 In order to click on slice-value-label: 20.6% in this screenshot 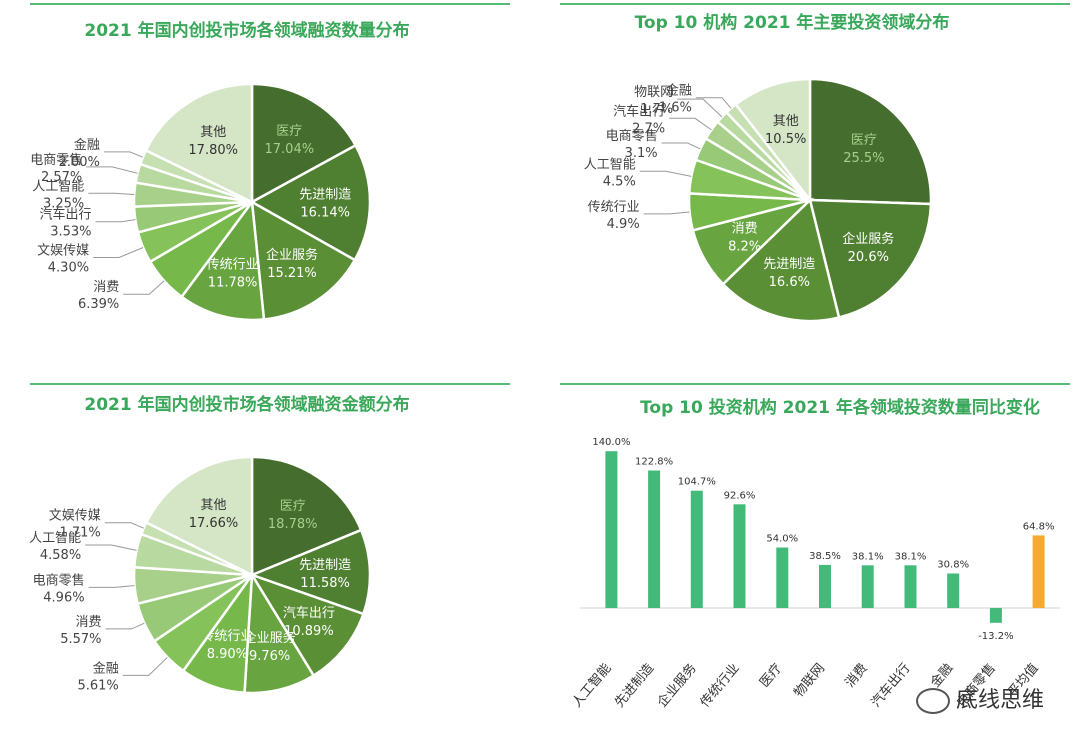, I will do `click(868, 257)`.